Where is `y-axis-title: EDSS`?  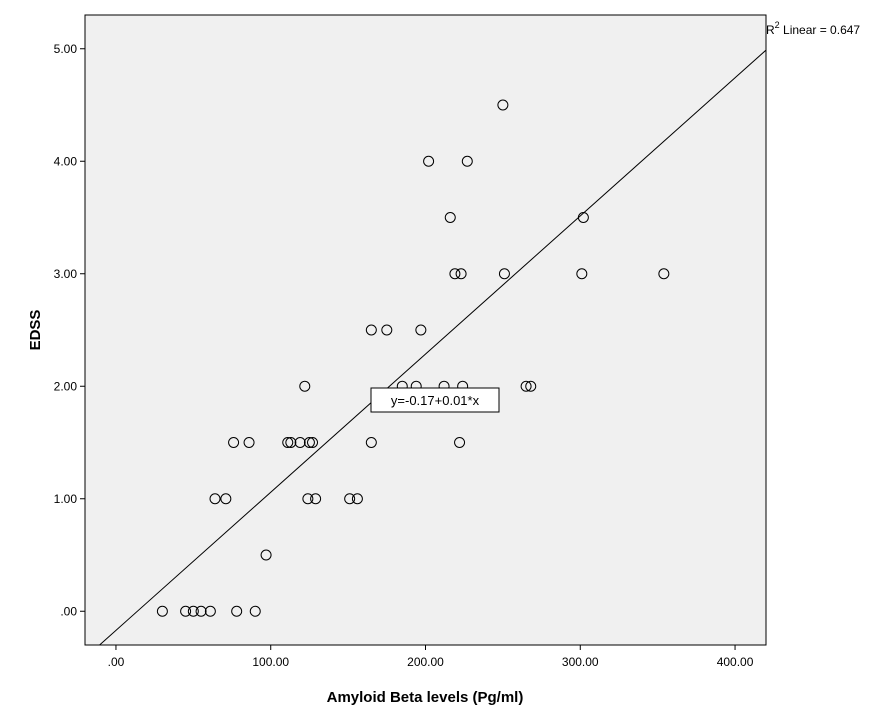
y-axis-title: EDSS is located at coordinates (35, 330).